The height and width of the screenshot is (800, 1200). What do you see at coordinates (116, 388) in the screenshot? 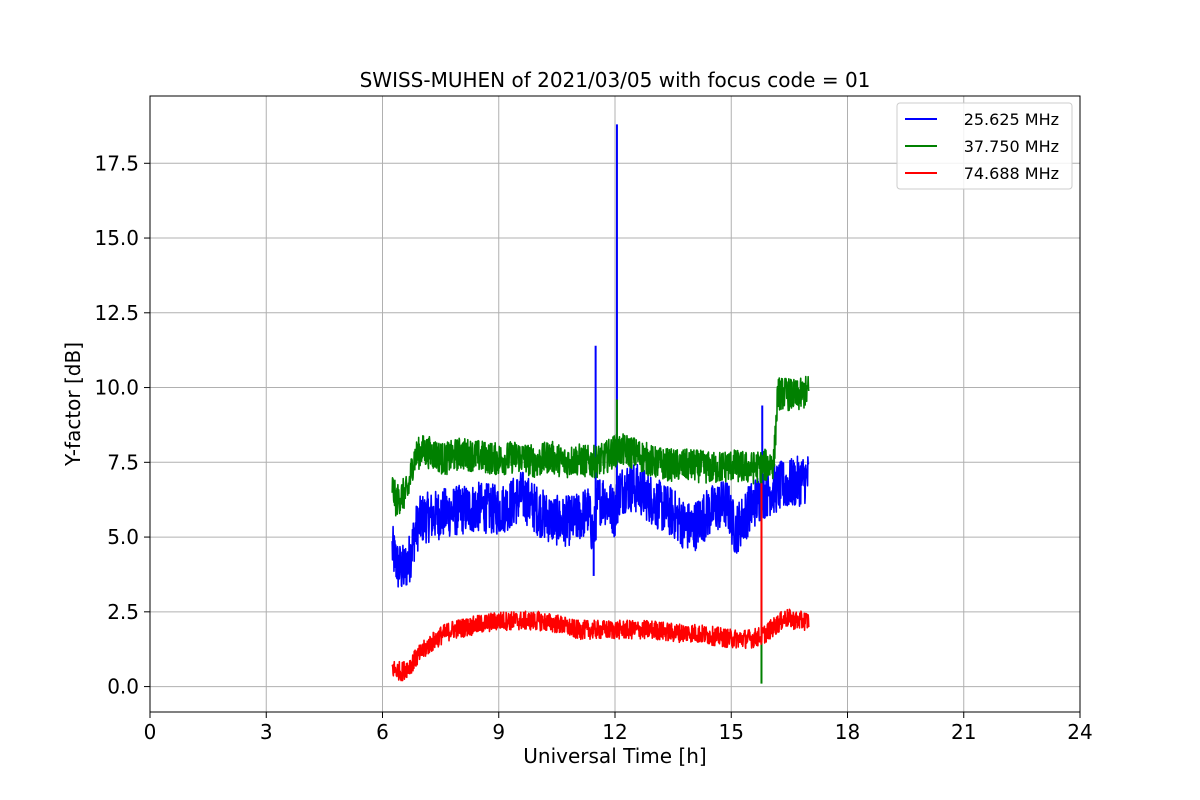
I see `y-tick-label: 10.0` at bounding box center [116, 388].